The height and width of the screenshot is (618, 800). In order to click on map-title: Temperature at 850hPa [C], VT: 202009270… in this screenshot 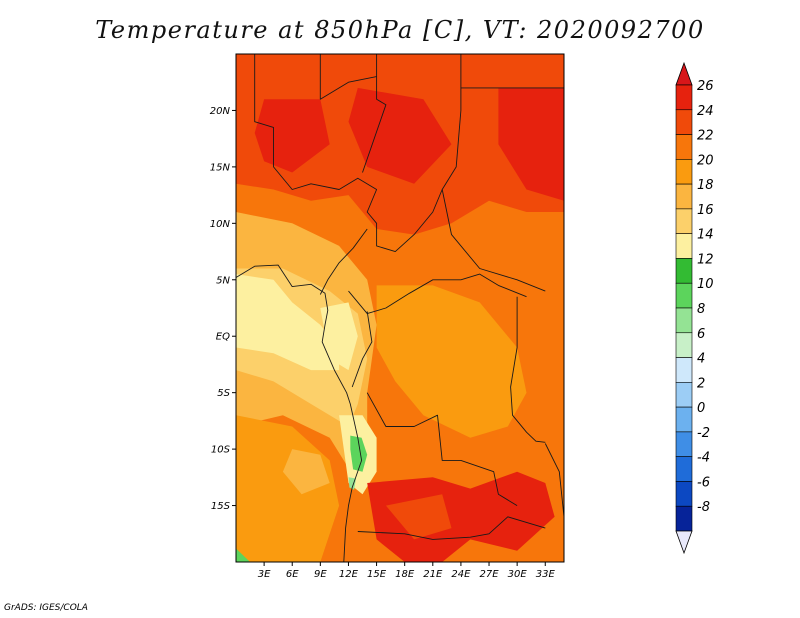, I will do `click(400, 30)`.